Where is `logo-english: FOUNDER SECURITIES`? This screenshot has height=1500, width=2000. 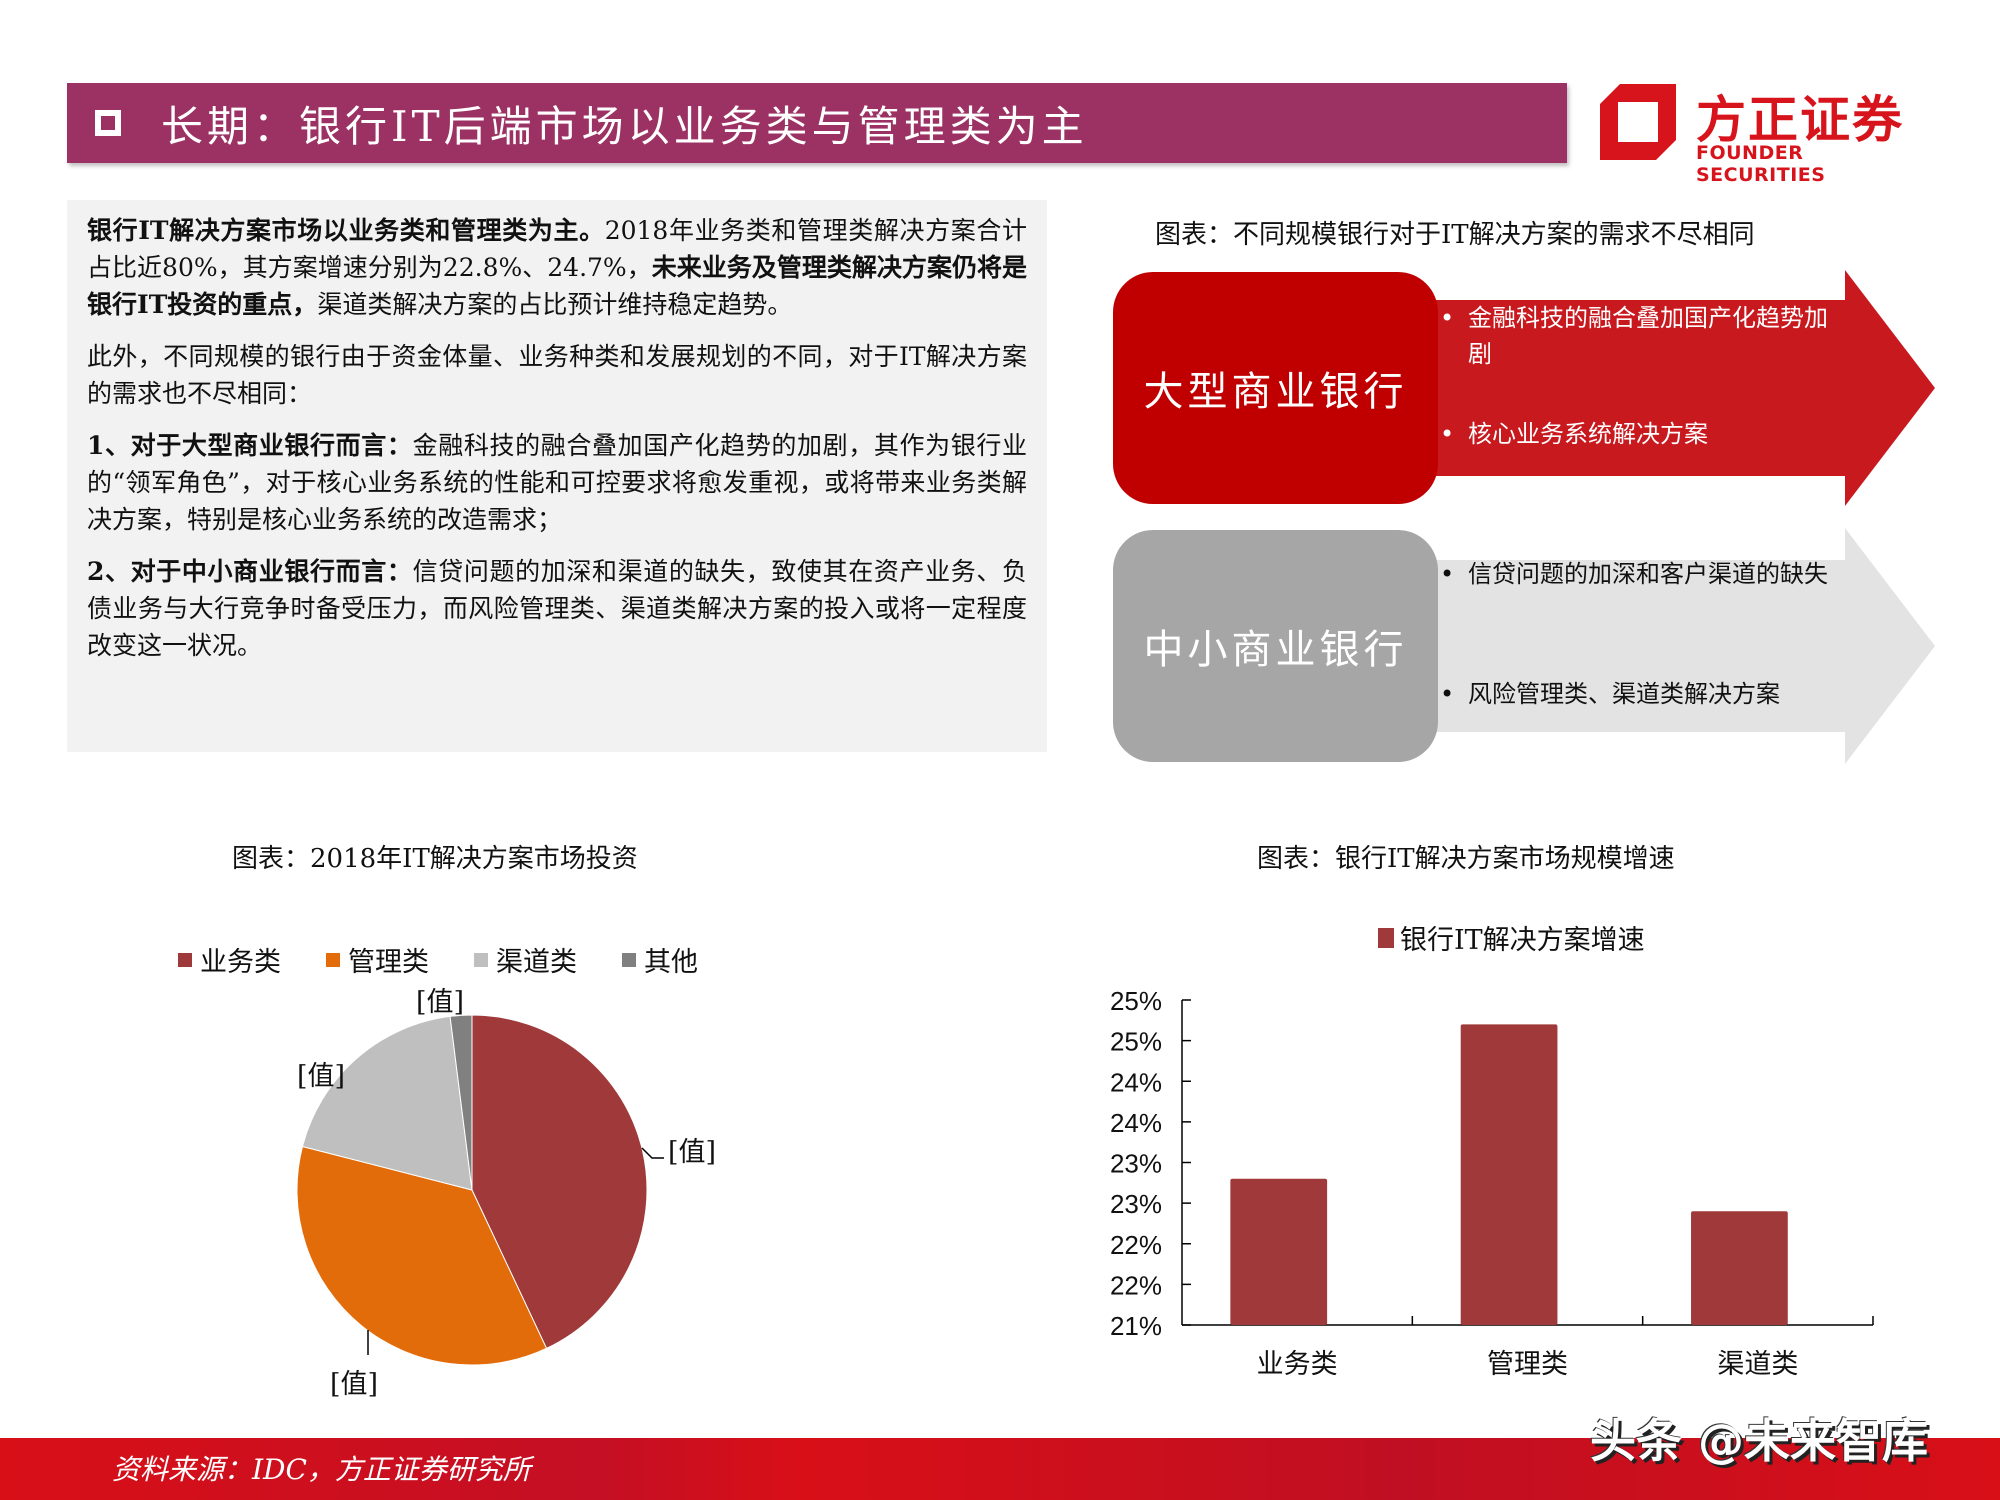
logo-english: FOUNDER SECURITIES is located at coordinates (1761, 164).